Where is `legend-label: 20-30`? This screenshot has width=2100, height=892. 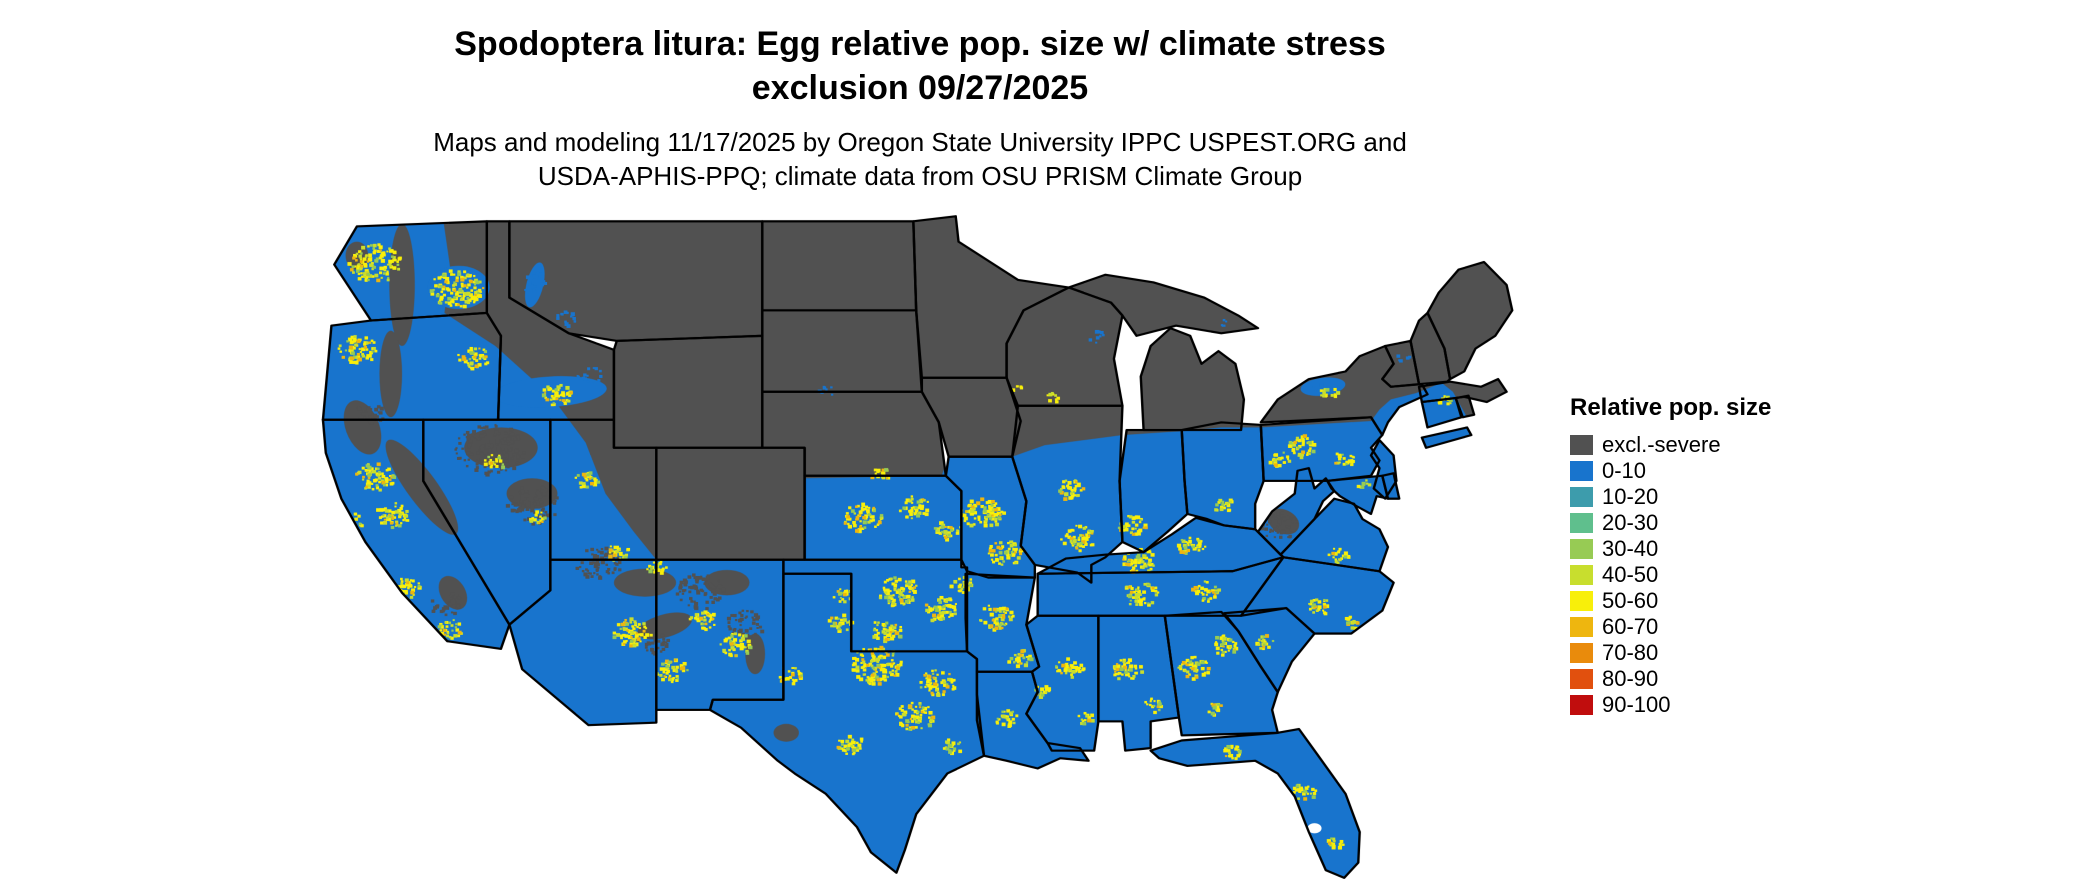 legend-label: 20-30 is located at coordinates (1630, 522).